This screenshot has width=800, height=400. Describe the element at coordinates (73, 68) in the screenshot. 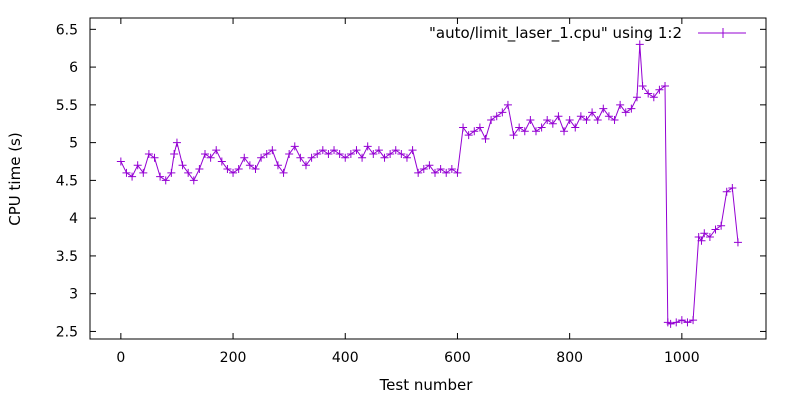

I see `y-tick-label: 6` at that location.